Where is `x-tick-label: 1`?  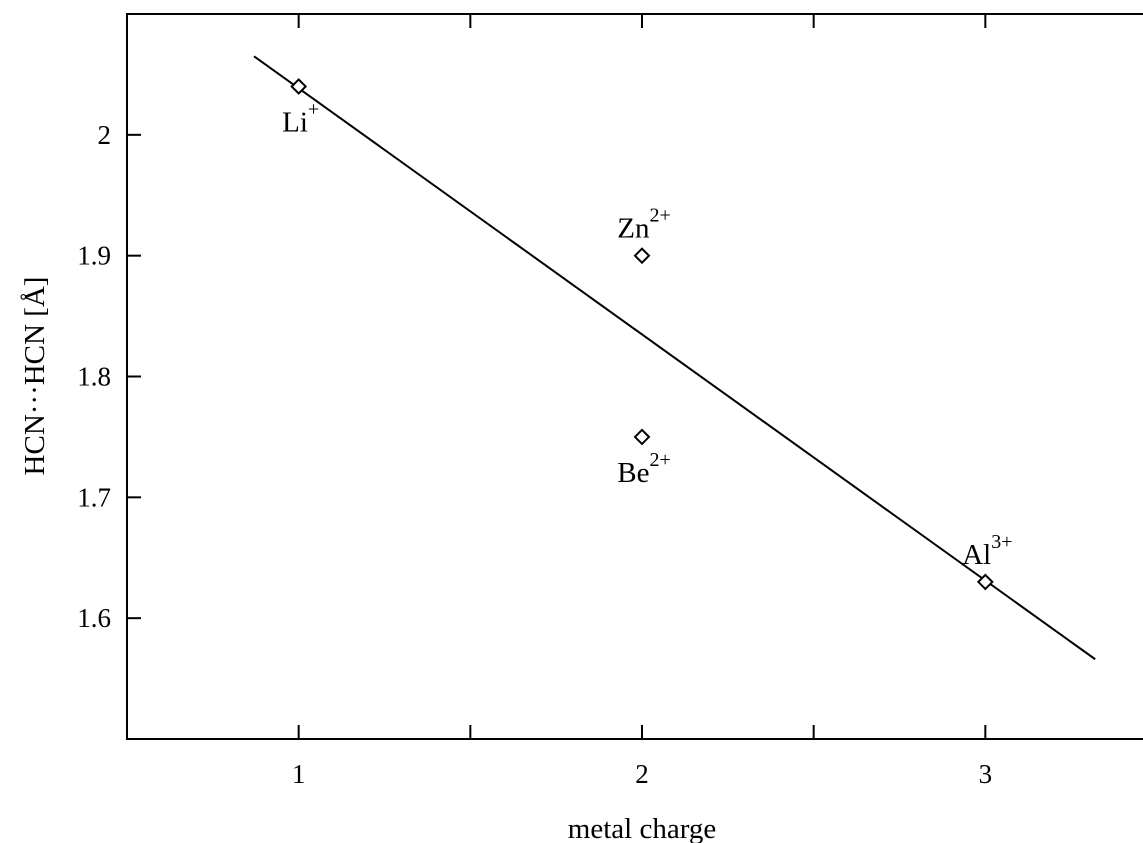
x-tick-label: 1 is located at coordinates (299, 774).